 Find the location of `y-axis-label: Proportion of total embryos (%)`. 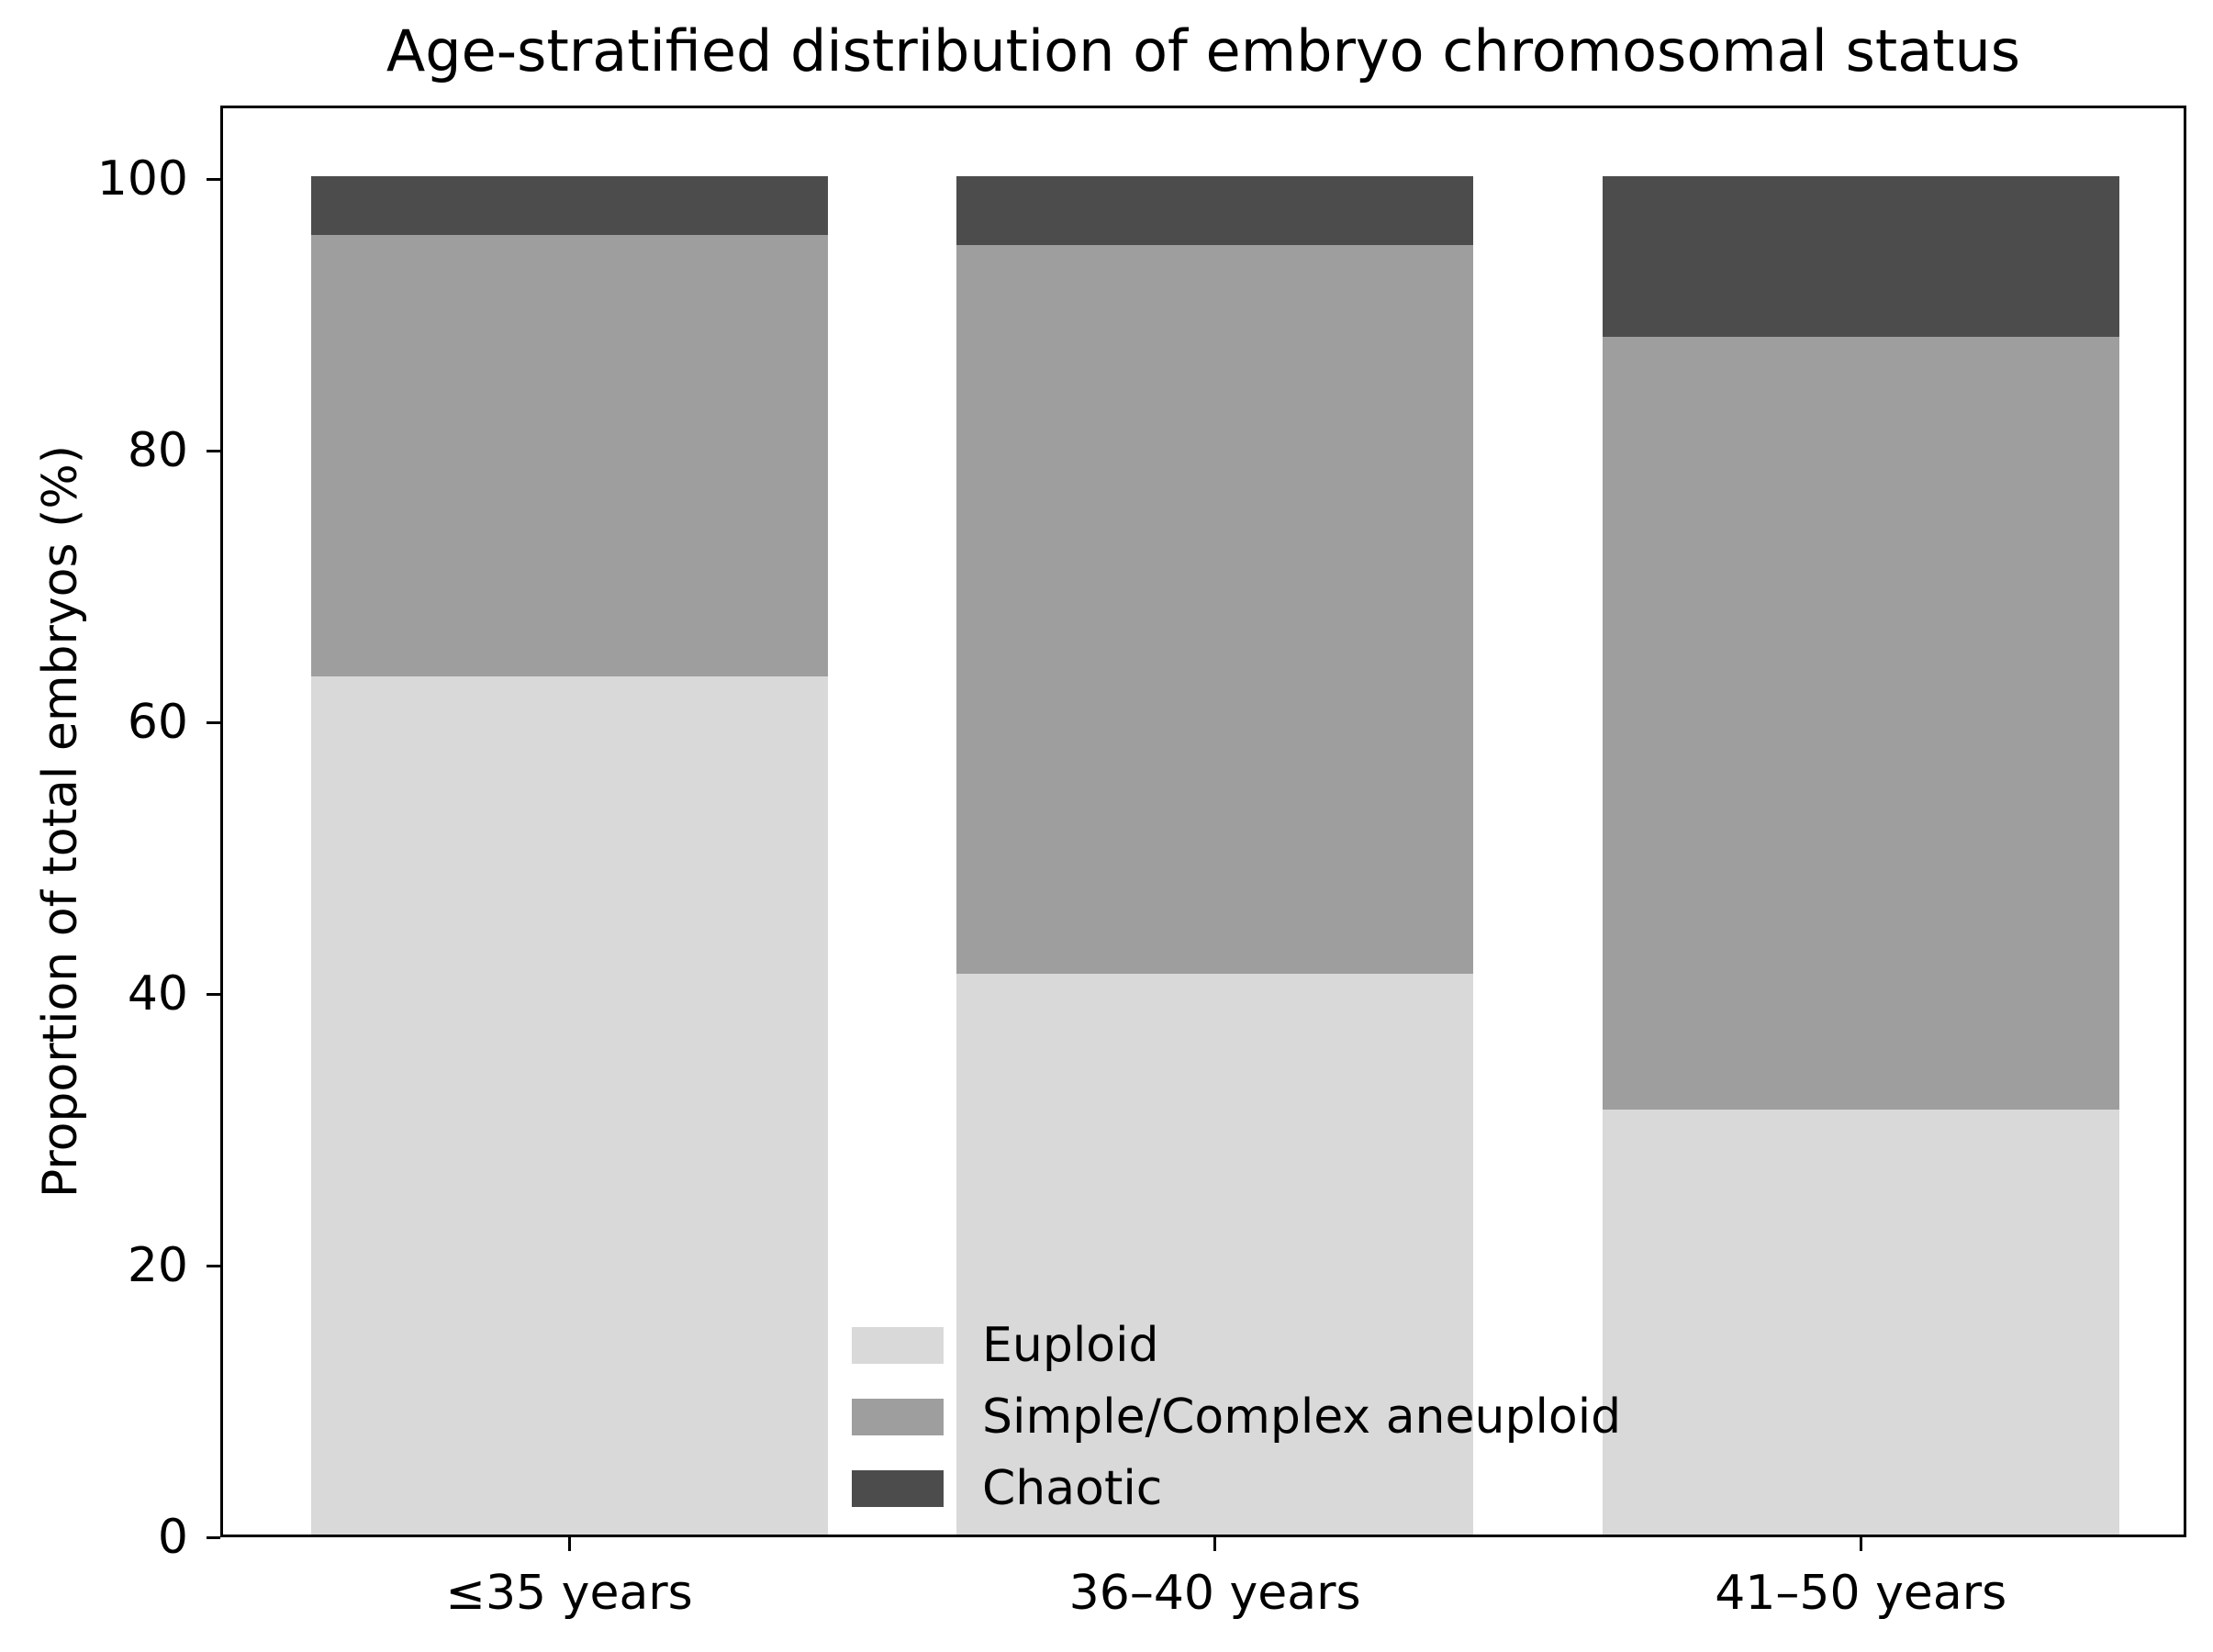

y-axis-label: Proportion of total embryos (%) is located at coordinates (60, 822).